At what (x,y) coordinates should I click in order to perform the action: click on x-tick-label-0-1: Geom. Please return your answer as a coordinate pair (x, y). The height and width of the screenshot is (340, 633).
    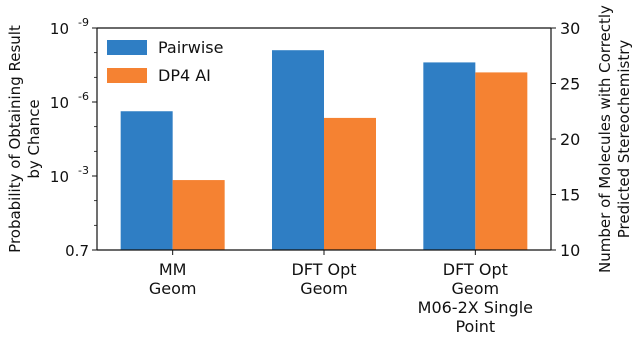
    Looking at the image, I should click on (173, 288).